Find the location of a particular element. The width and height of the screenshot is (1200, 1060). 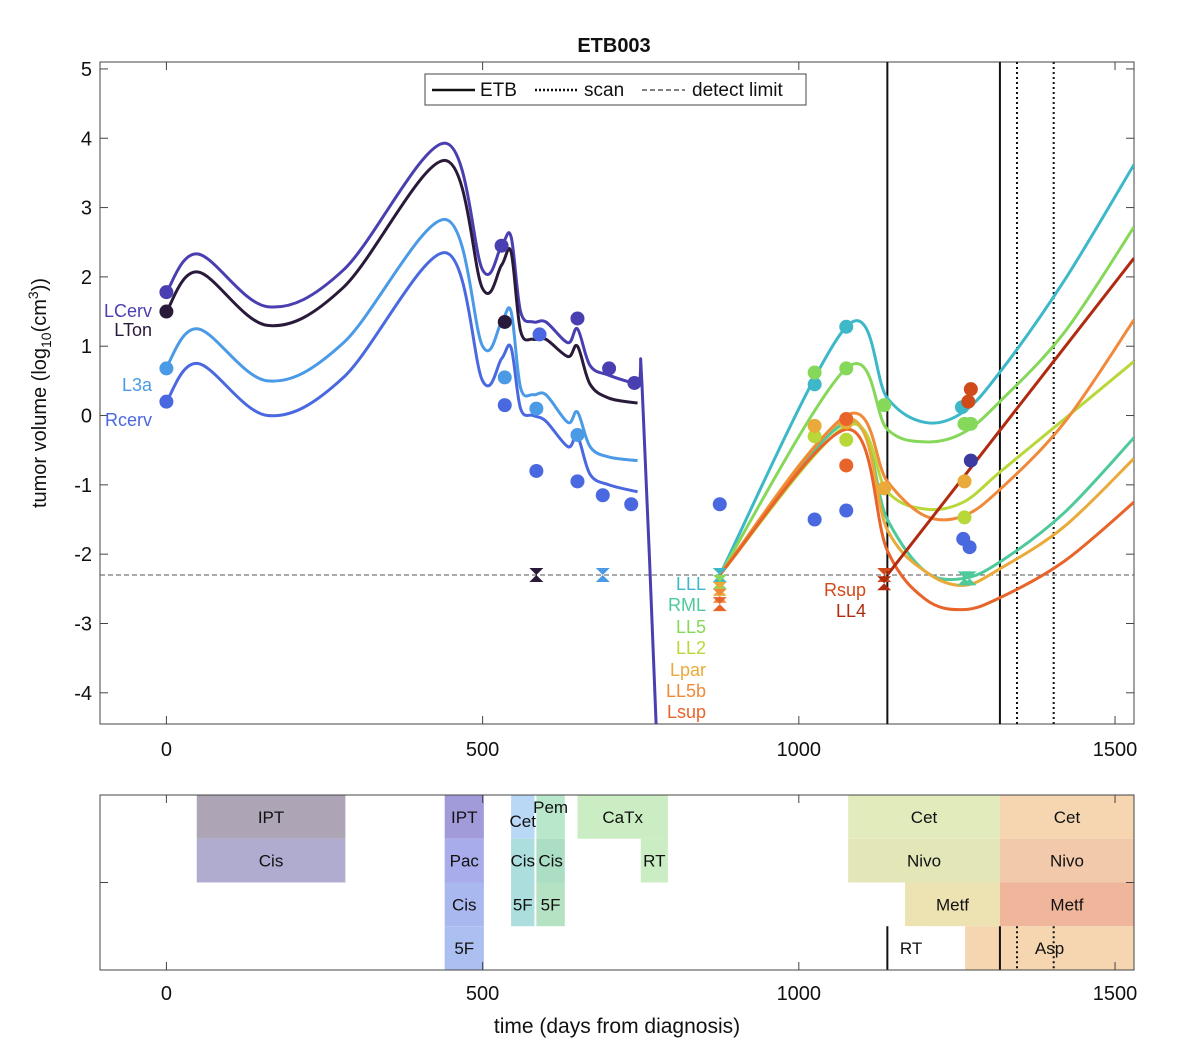

y-tick-label: 5 is located at coordinates (86, 70).